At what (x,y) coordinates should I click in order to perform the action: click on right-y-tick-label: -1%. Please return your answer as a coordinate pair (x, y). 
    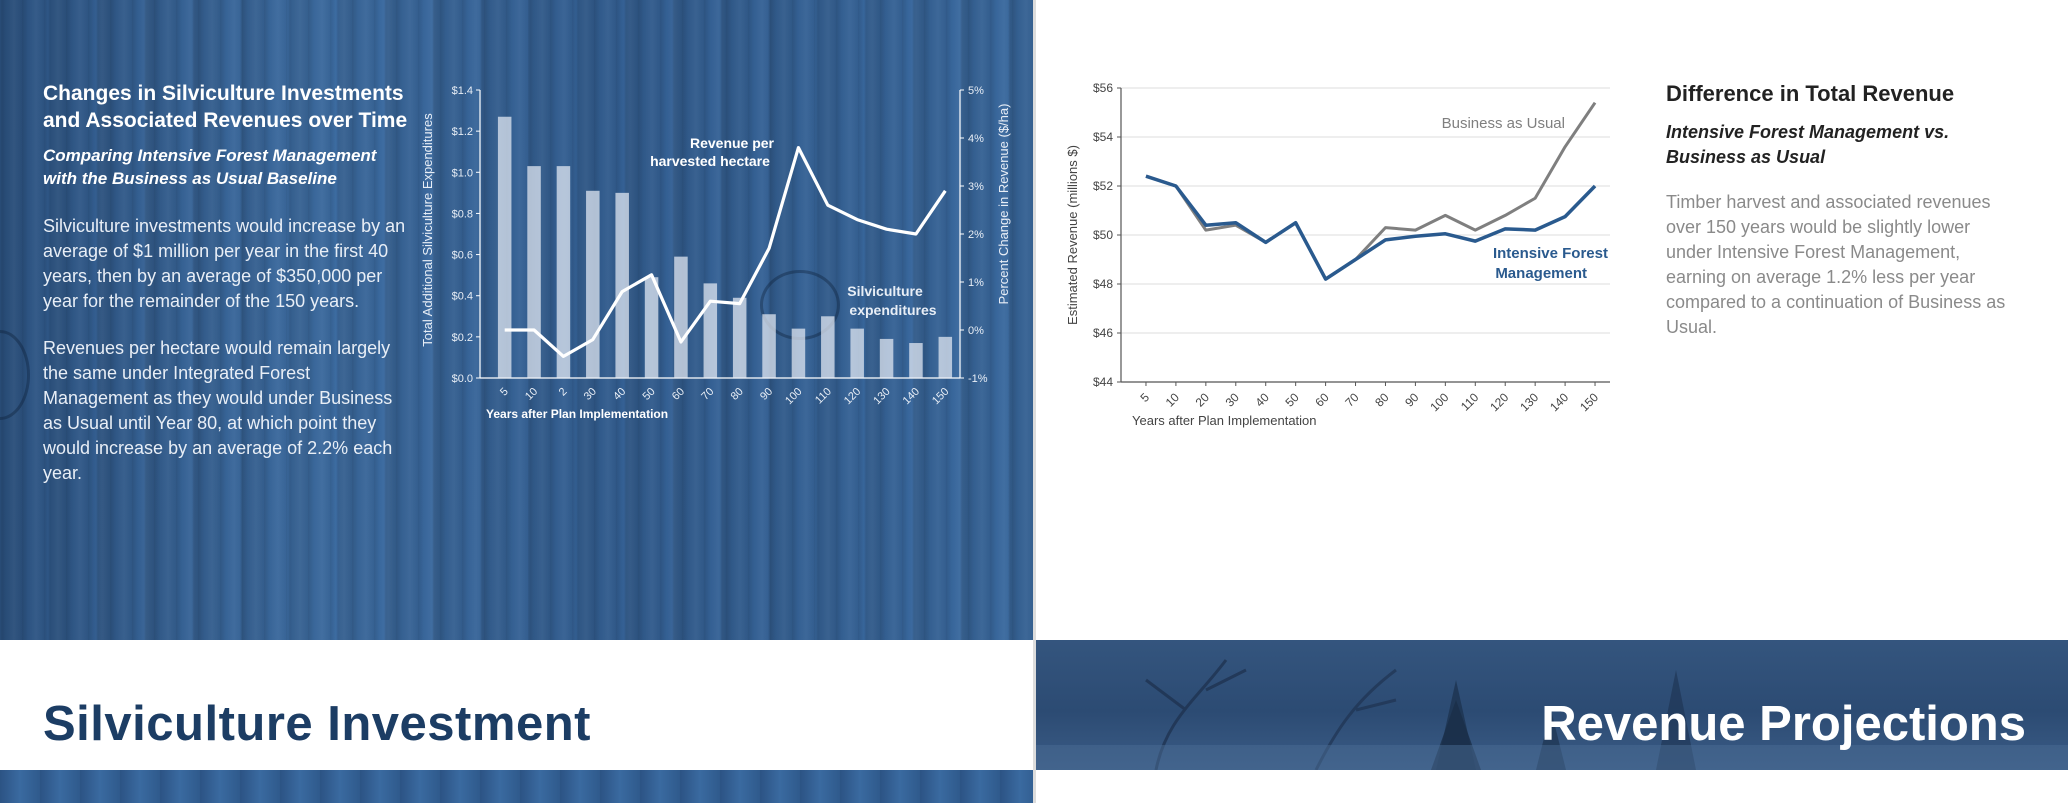
    Looking at the image, I should click on (978, 379).